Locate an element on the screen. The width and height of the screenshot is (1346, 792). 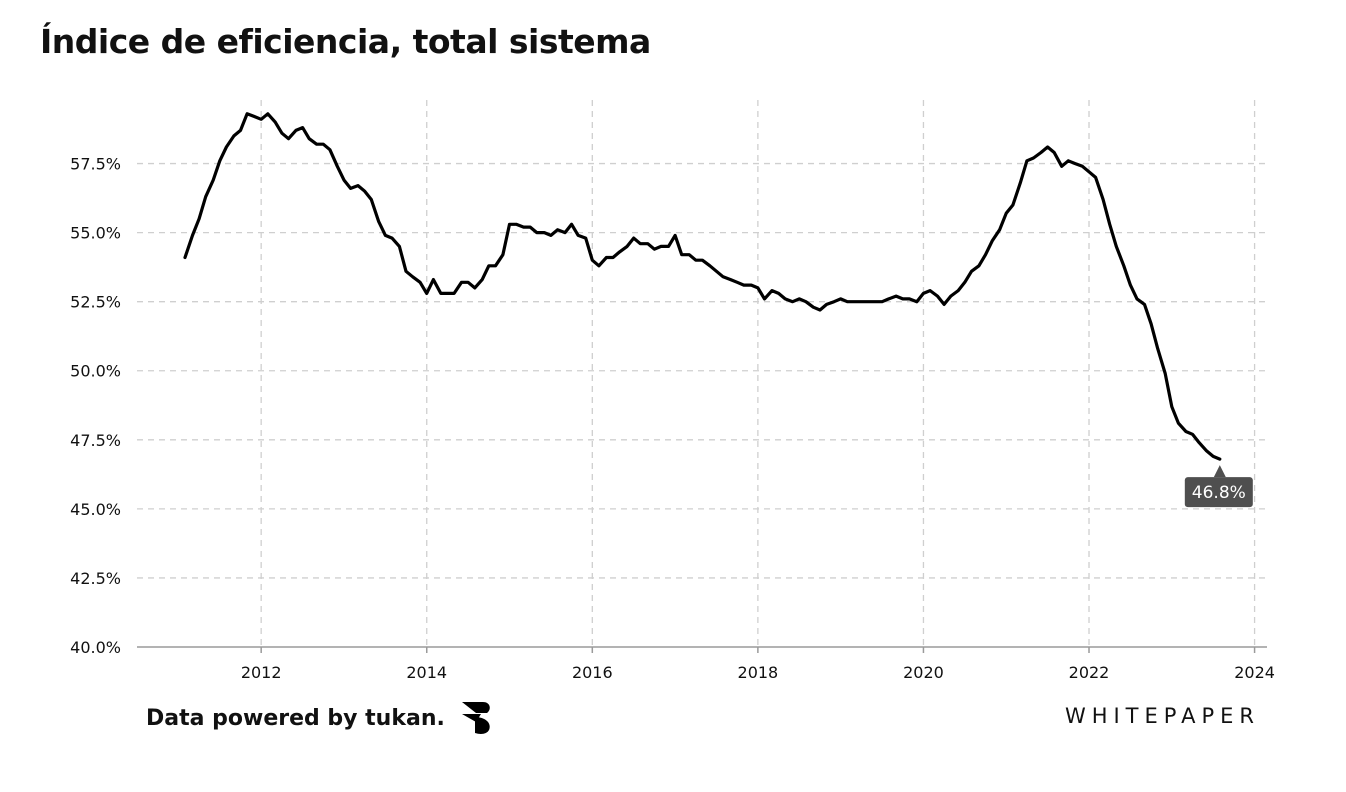
y-tick-label: 50.0% is located at coordinates (95, 371).